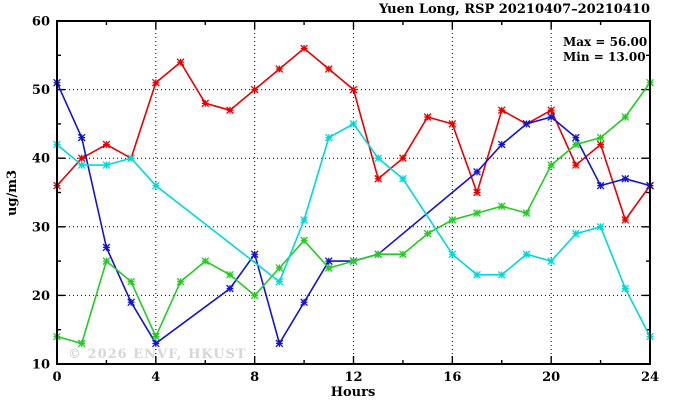  I want to click on min-annotation: Min = 13.00, so click(604, 57).